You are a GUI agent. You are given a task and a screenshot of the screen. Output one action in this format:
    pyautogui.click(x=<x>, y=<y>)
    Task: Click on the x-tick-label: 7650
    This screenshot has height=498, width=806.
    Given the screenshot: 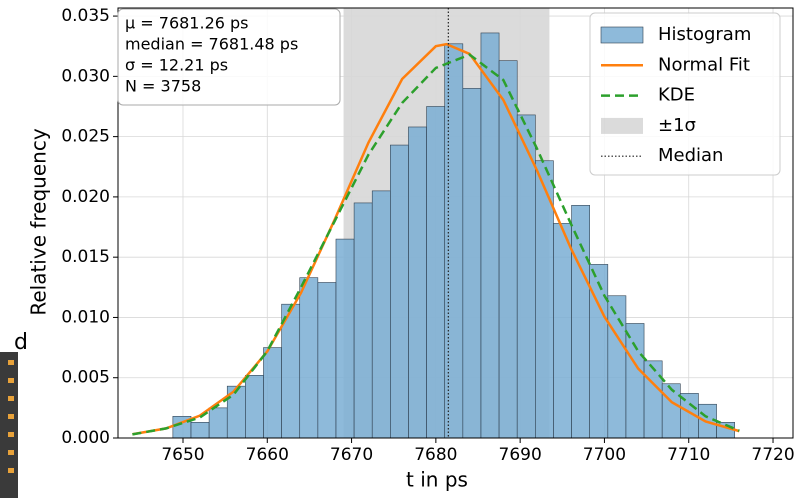 What is the action you would take?
    pyautogui.click(x=182, y=455)
    